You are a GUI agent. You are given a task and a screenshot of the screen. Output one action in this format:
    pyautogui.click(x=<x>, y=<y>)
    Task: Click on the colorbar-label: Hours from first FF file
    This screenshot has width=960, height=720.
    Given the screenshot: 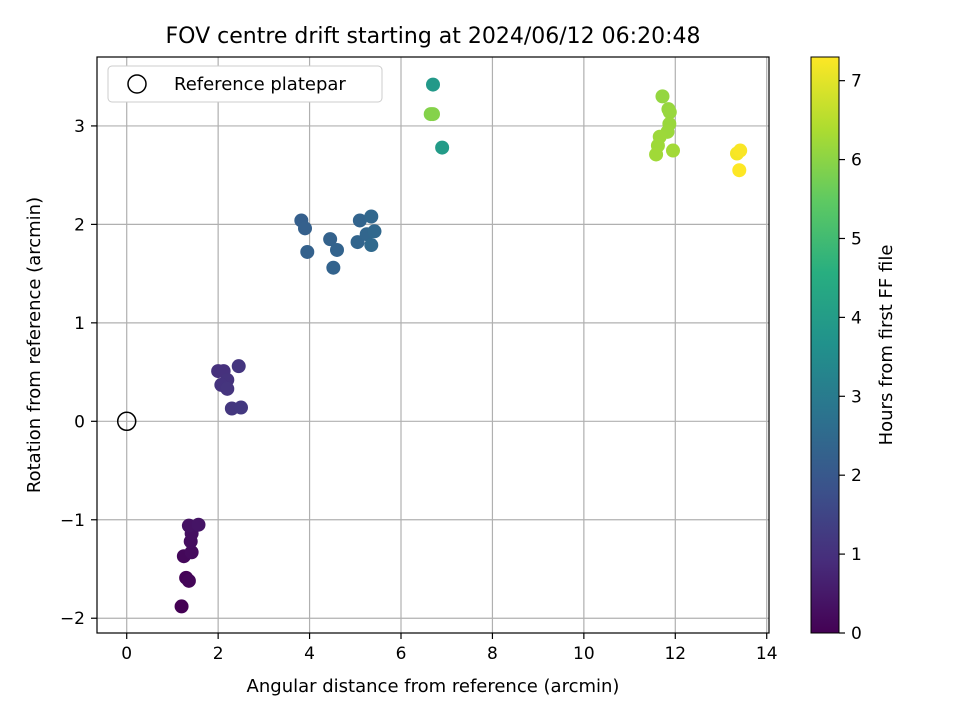 What is the action you would take?
    pyautogui.click(x=886, y=345)
    